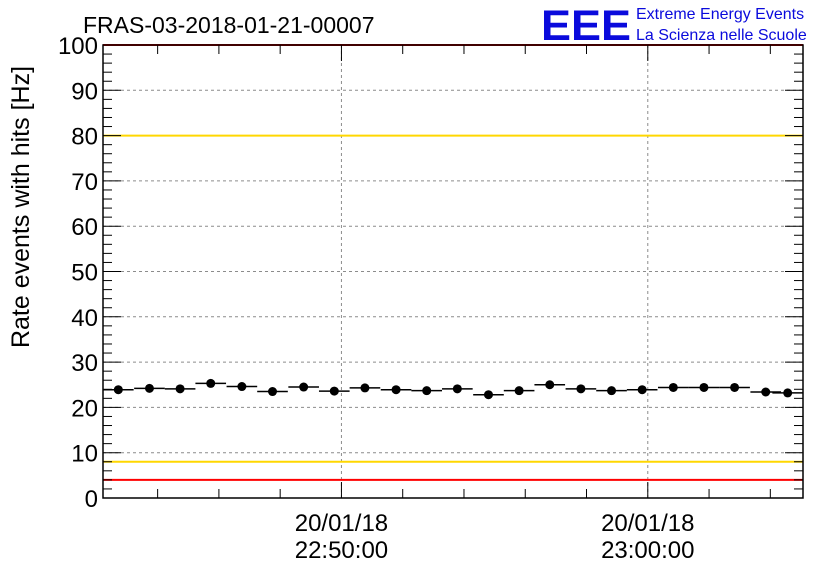 This screenshot has height=572, width=836. Describe the element at coordinates (84, 182) in the screenshot. I see `y-tick-label: 70` at that location.